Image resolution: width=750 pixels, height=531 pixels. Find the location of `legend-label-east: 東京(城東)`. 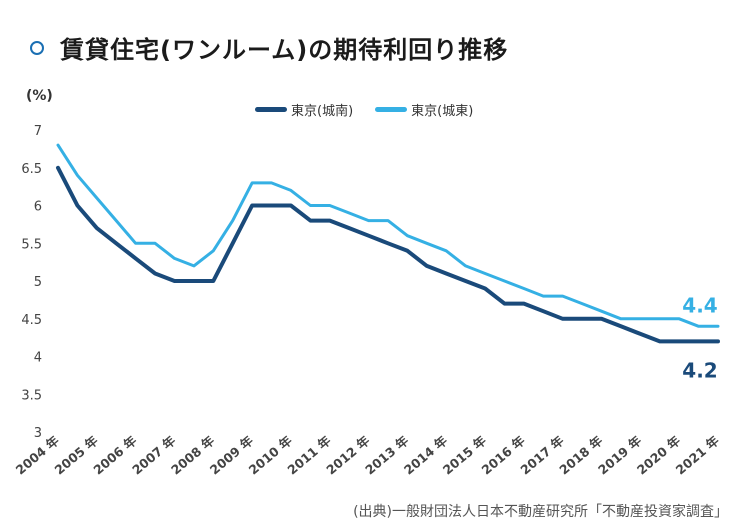

legend-label-east: 東京(城東) is located at coordinates (442, 111).